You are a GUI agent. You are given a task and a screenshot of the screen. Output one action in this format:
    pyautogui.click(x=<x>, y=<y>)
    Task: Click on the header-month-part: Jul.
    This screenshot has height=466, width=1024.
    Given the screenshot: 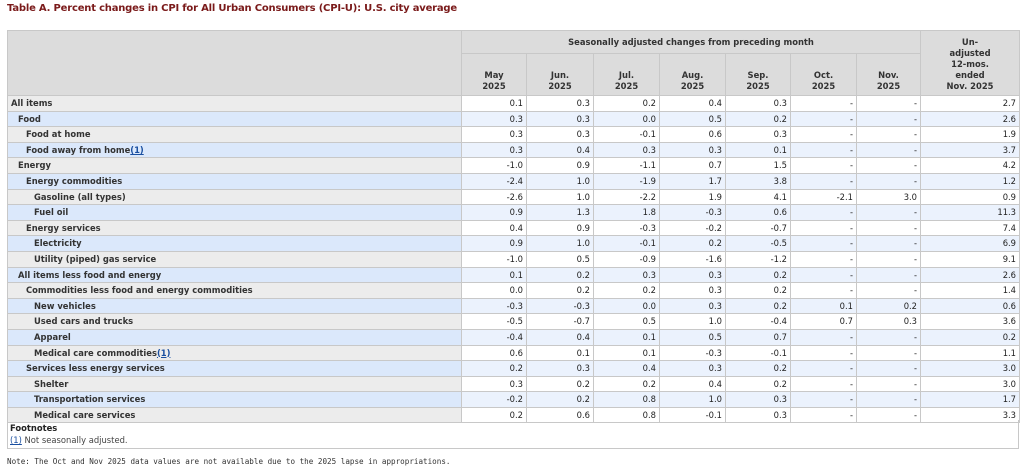 What is the action you would take?
    pyautogui.click(x=626, y=75)
    